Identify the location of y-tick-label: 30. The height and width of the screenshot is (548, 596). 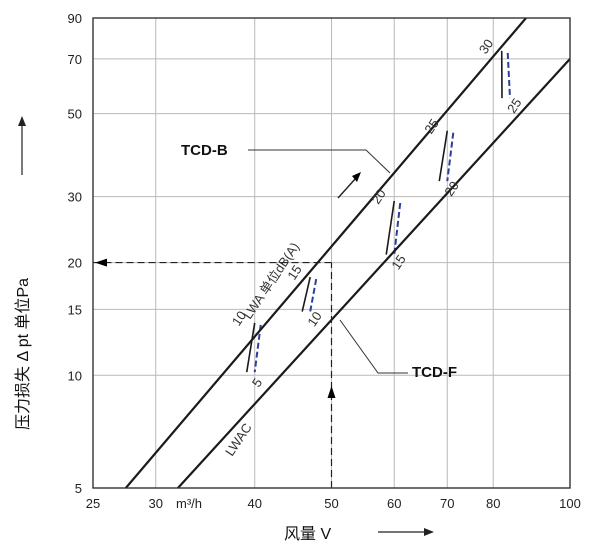
(75, 197).